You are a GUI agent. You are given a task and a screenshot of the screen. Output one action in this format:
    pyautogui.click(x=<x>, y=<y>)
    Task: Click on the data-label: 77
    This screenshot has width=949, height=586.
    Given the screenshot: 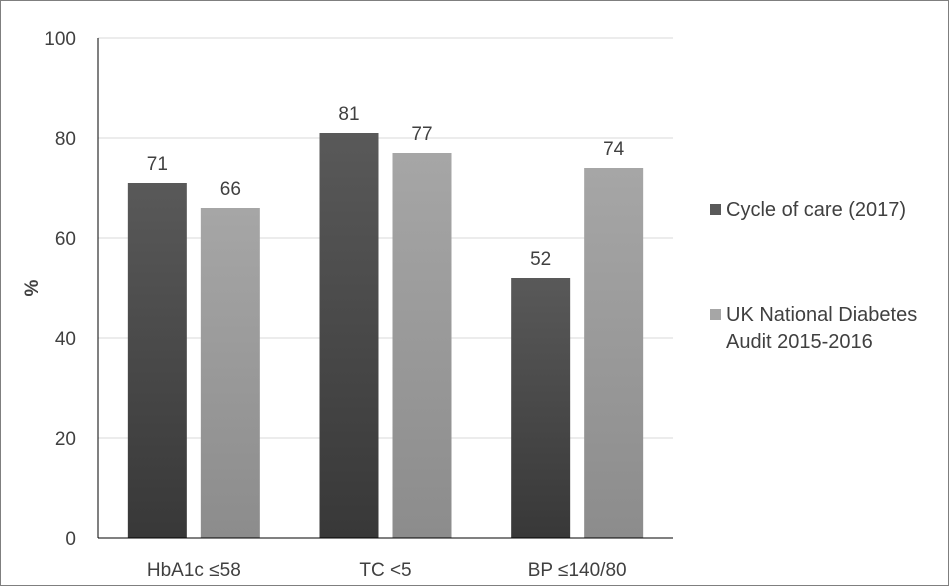 What is the action you would take?
    pyautogui.click(x=421, y=134)
    